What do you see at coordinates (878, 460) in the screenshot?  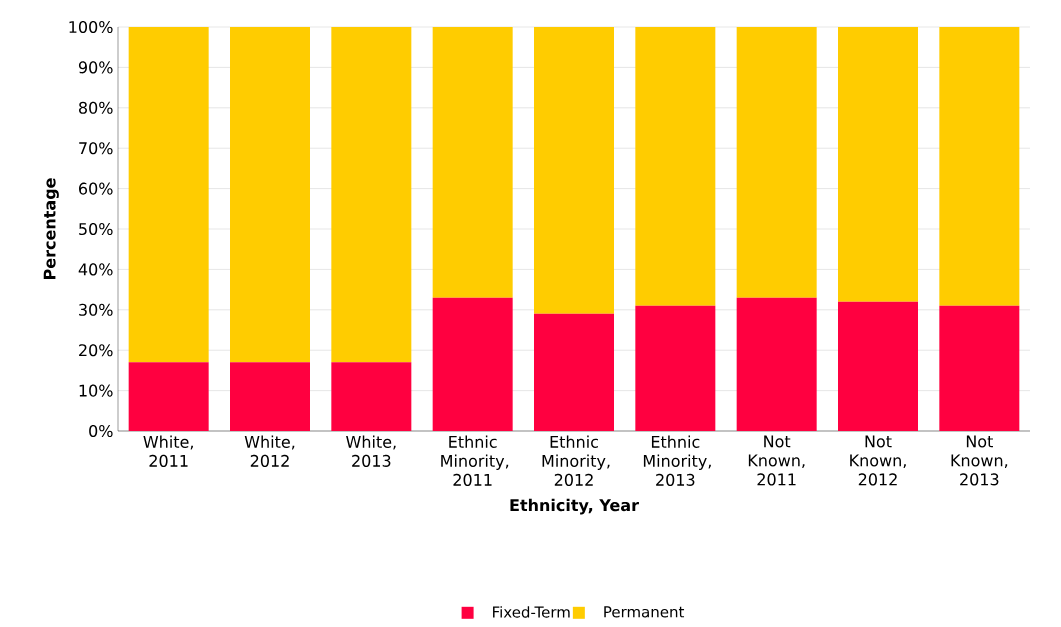 I see `x-tick-label: Not Known, 2012` at bounding box center [878, 460].